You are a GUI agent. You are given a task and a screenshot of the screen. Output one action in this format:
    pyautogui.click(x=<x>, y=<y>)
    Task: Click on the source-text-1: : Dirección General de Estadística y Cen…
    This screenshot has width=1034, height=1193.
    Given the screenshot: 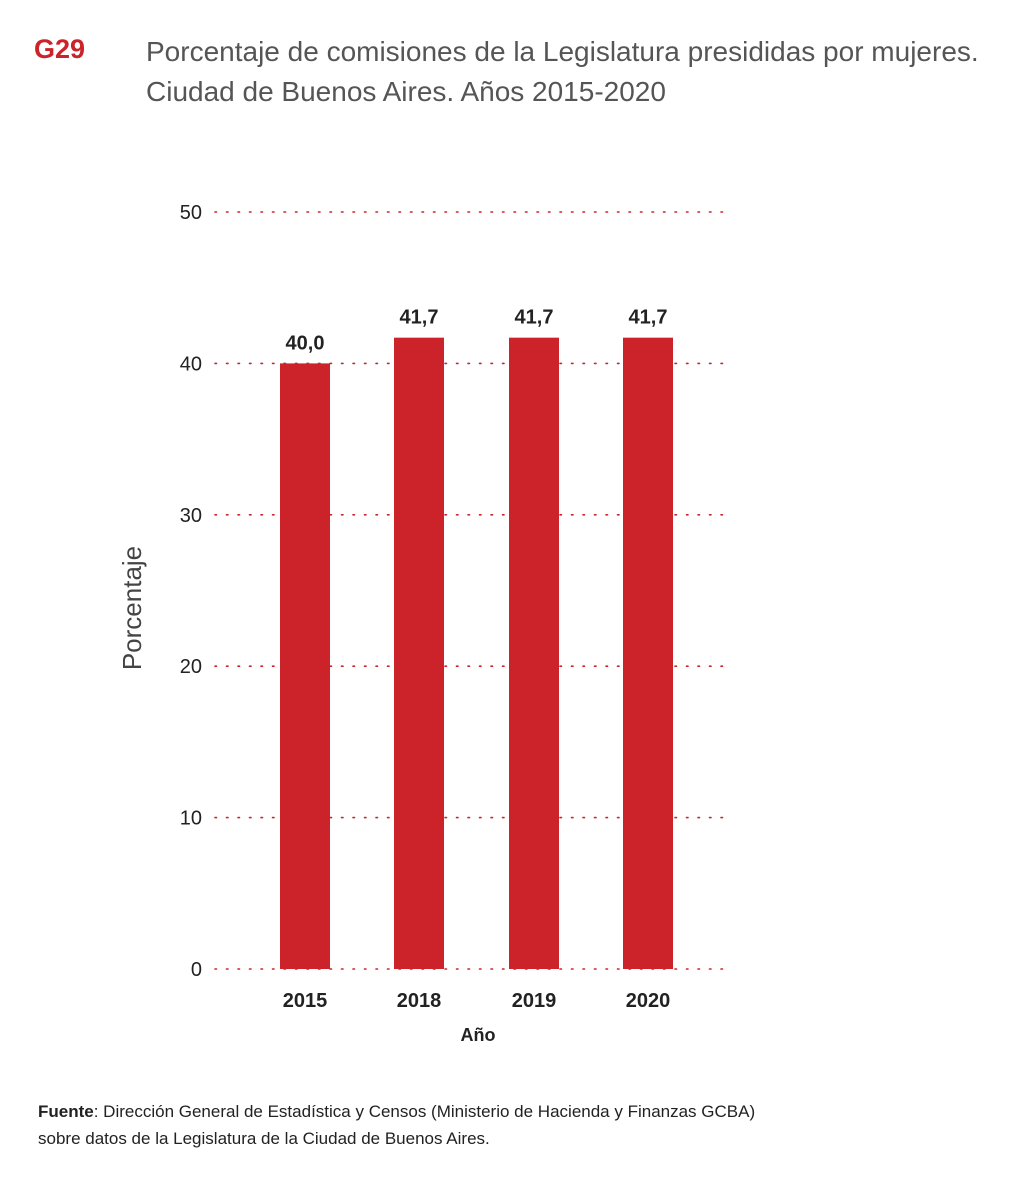 What is the action you would take?
    pyautogui.click(x=424, y=1111)
    